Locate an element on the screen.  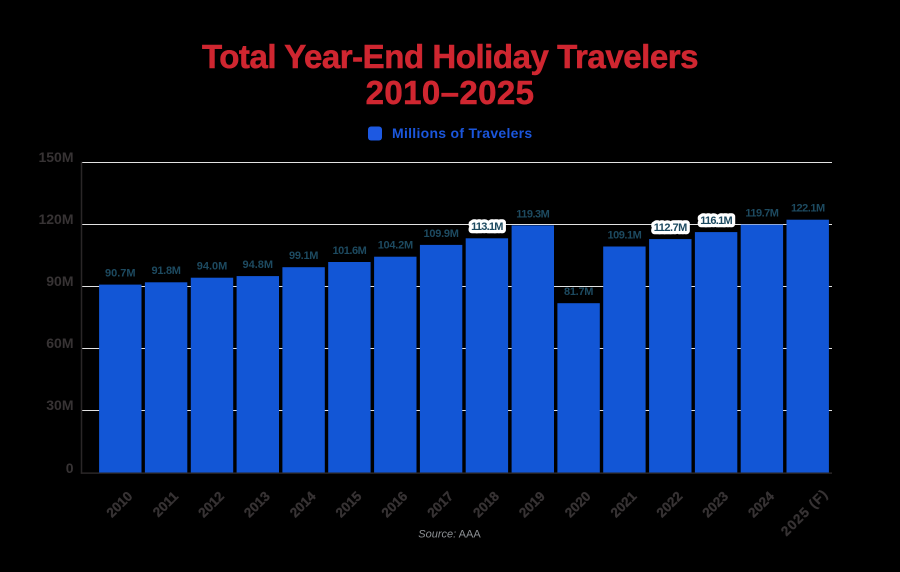
svg-text: 122.1M is located at coordinates (808, 209).